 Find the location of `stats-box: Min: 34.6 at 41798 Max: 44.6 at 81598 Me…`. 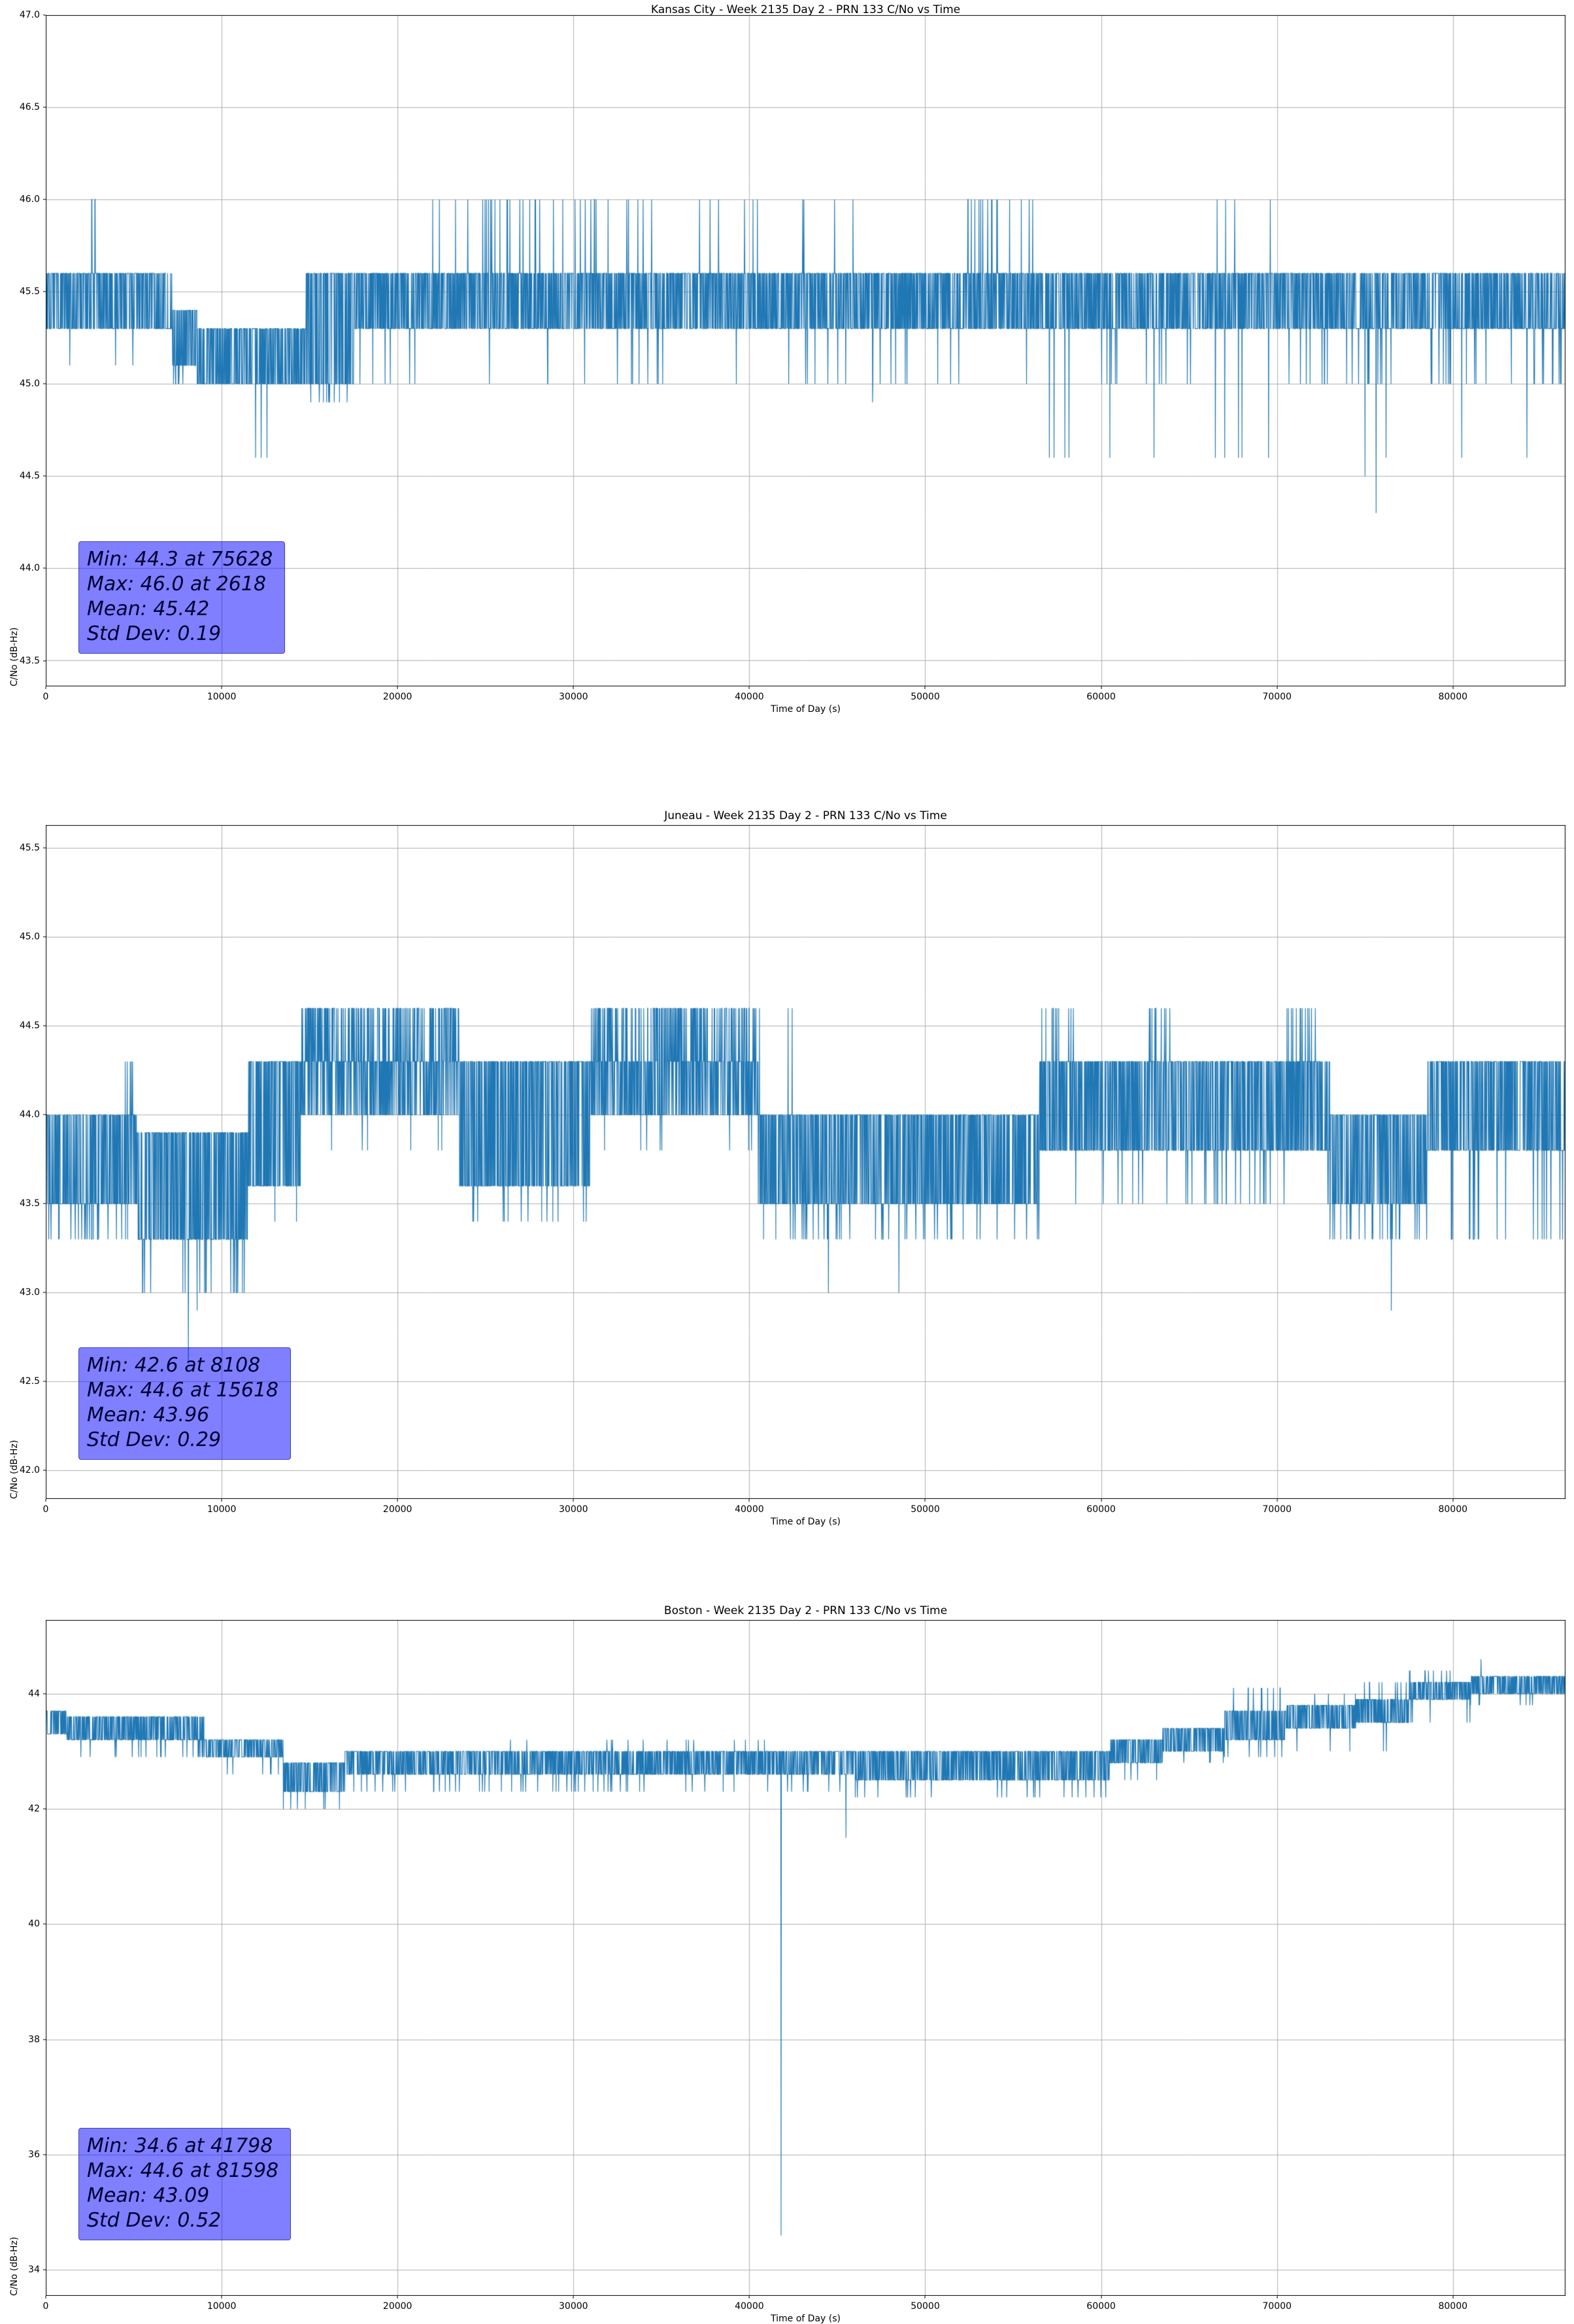

stats-box: Min: 34.6 at 41798 Max: 44.6 at 81598 Me… is located at coordinates (185, 2184).